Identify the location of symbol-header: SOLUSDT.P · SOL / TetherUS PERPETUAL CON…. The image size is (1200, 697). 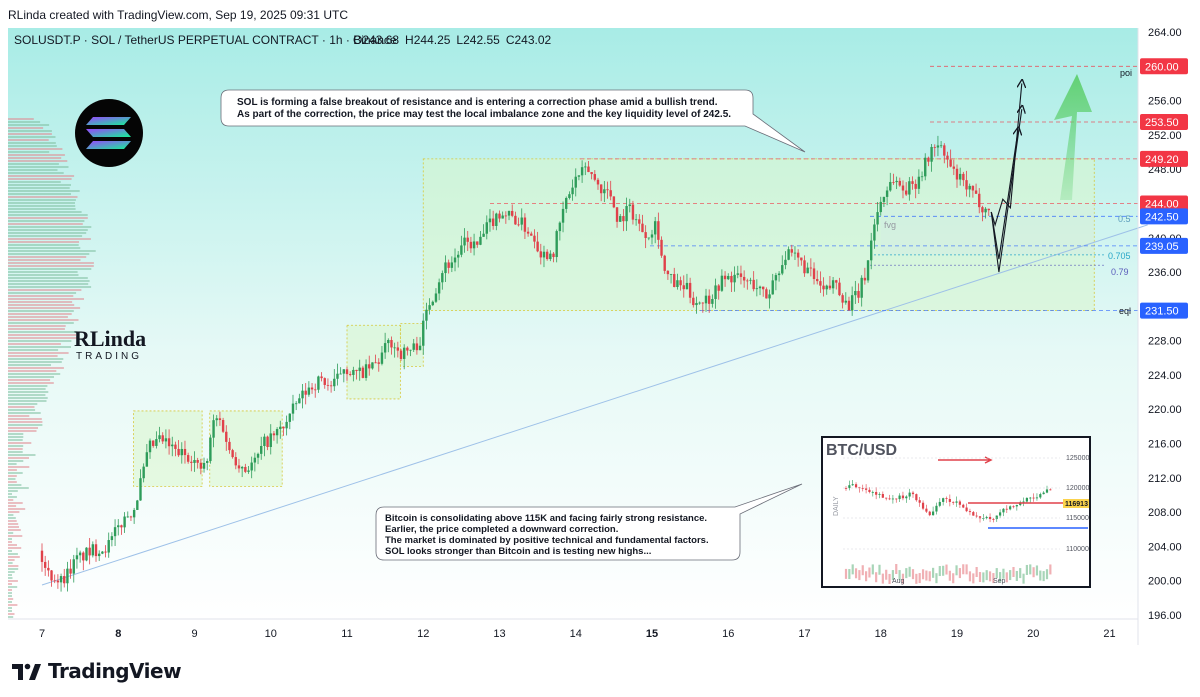
(283, 40).